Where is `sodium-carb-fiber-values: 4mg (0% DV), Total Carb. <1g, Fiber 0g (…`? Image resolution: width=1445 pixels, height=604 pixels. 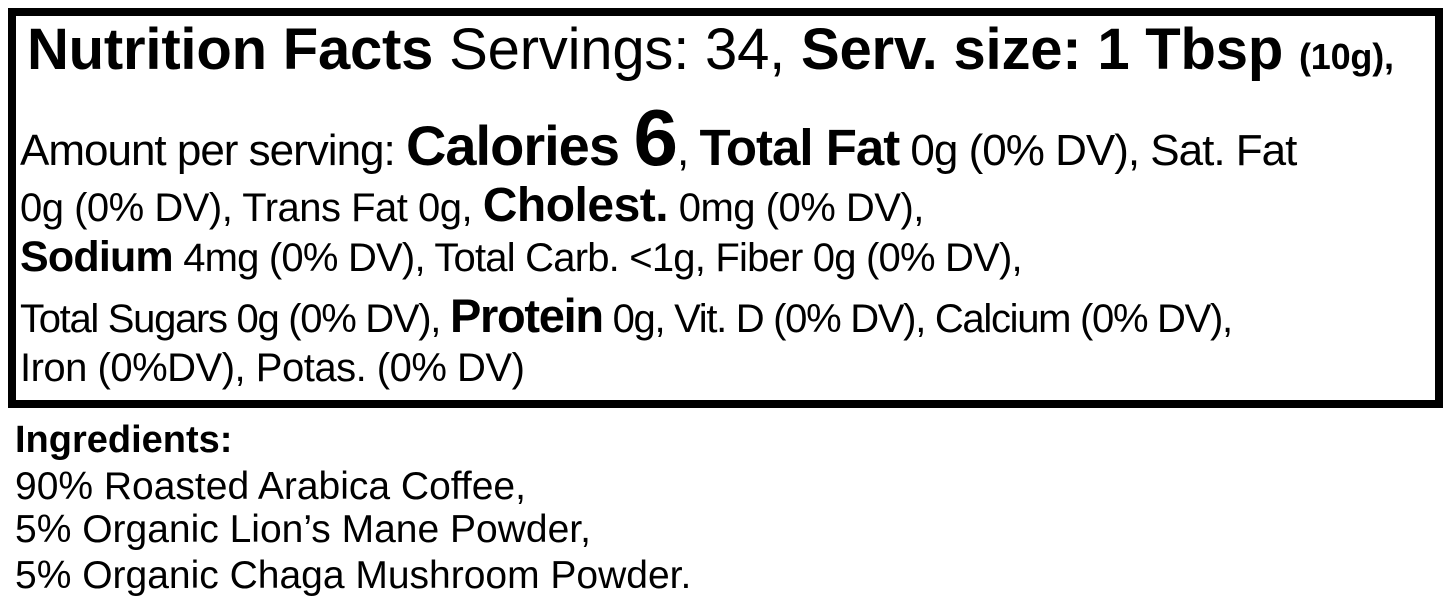 sodium-carb-fiber-values: 4mg (0% DV), Total Carb. <1g, Fiber 0g (… is located at coordinates (597, 258).